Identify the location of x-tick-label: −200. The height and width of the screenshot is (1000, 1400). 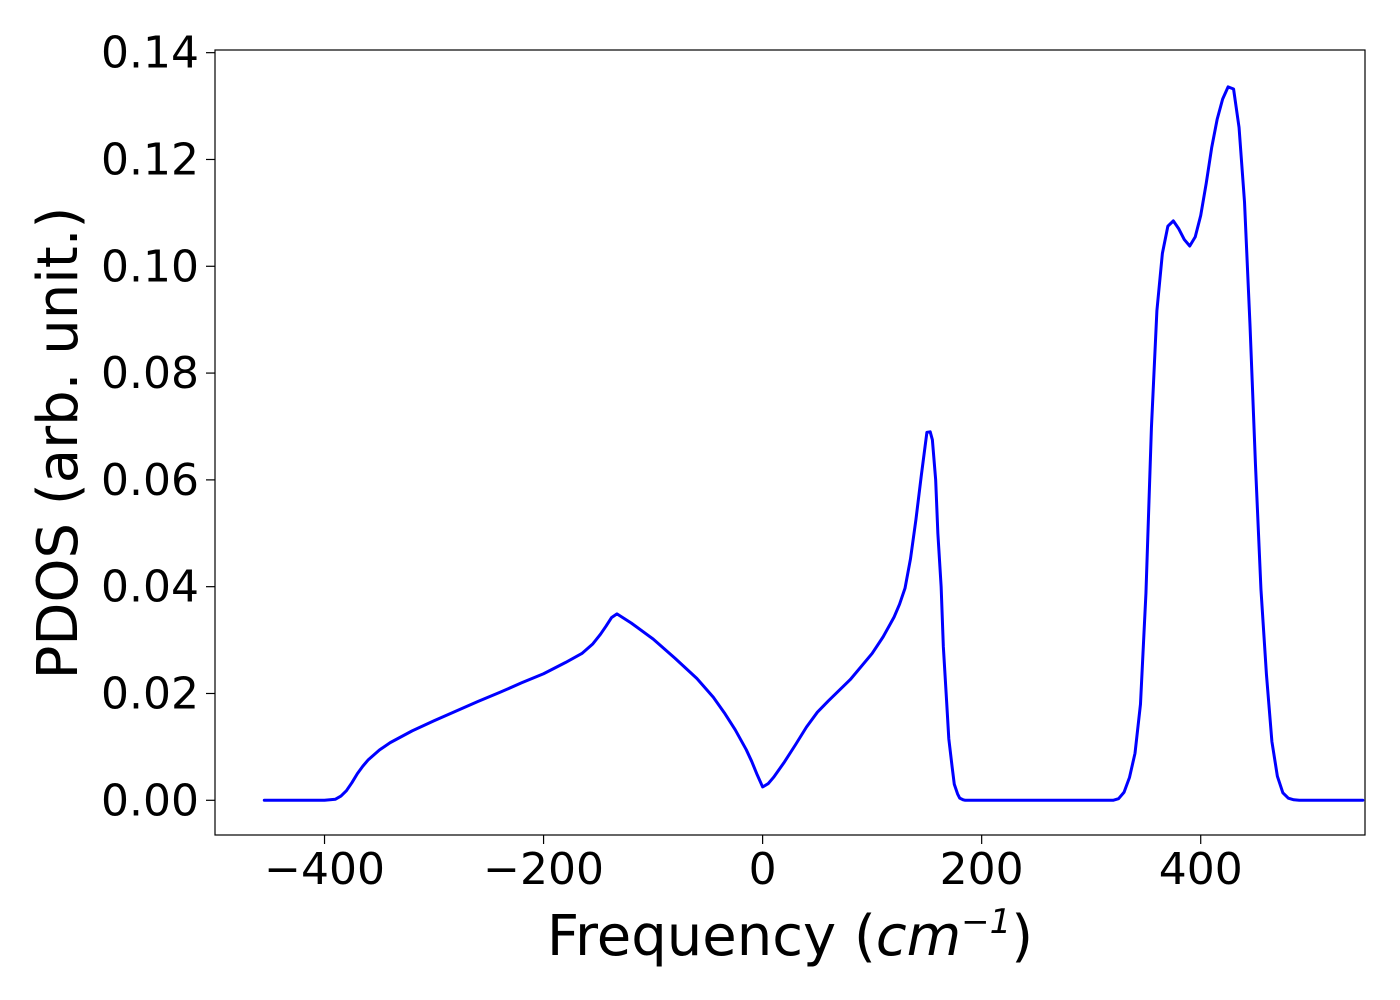
(543, 869).